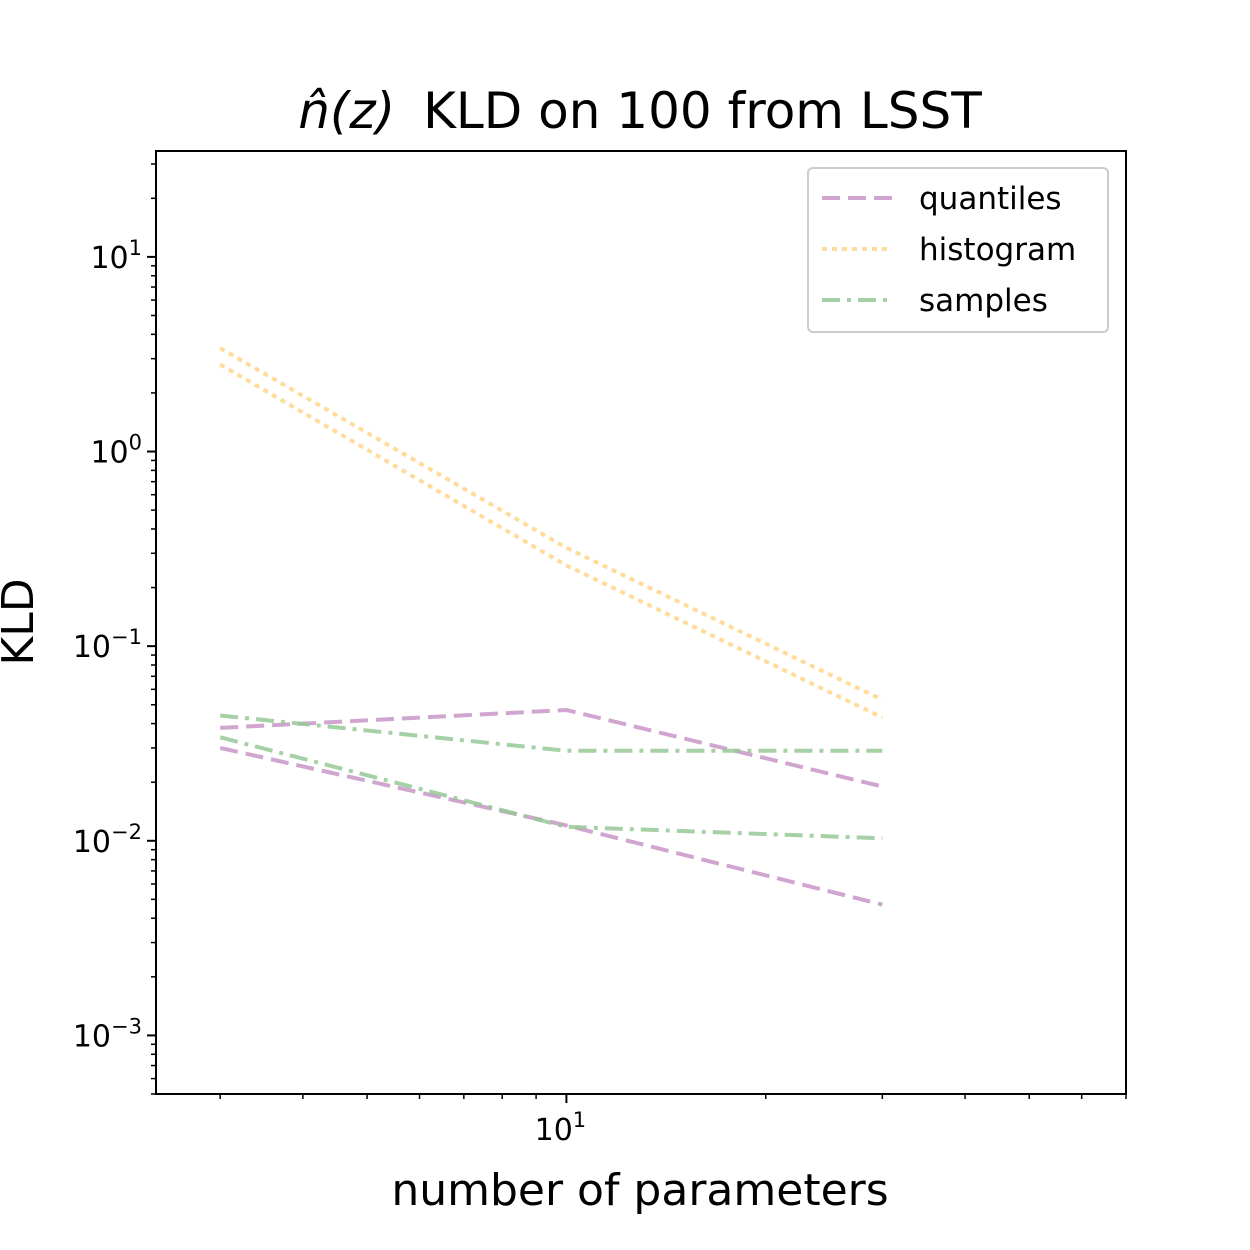 Image resolution: width=1250 pixels, height=1250 pixels. What do you see at coordinates (107, 1034) in the screenshot?
I see `y-tick-label: 10⁻³` at bounding box center [107, 1034].